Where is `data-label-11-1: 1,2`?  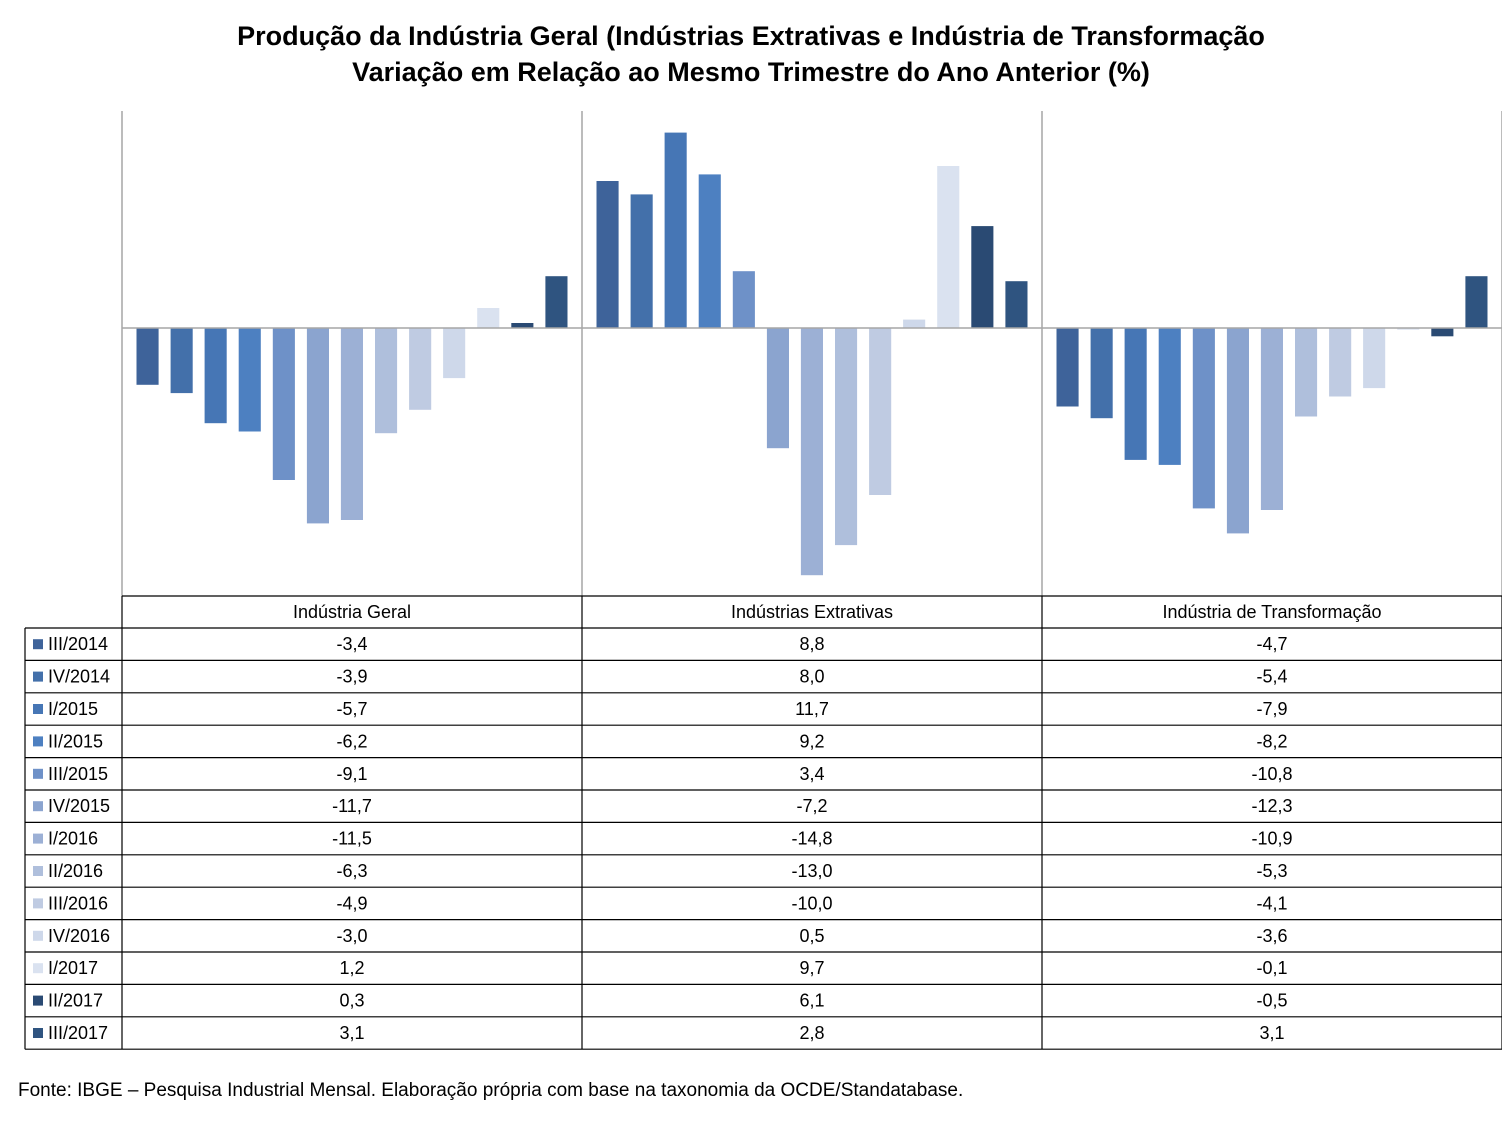 data-label-11-1: 1,2 is located at coordinates (351, 968).